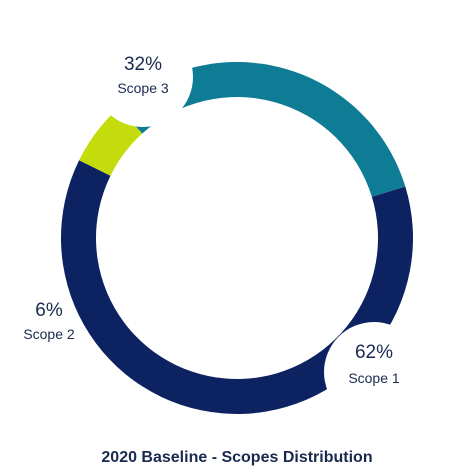  What do you see at coordinates (374, 352) in the screenshot?
I see `slice-percent-scope-1: 62%` at bounding box center [374, 352].